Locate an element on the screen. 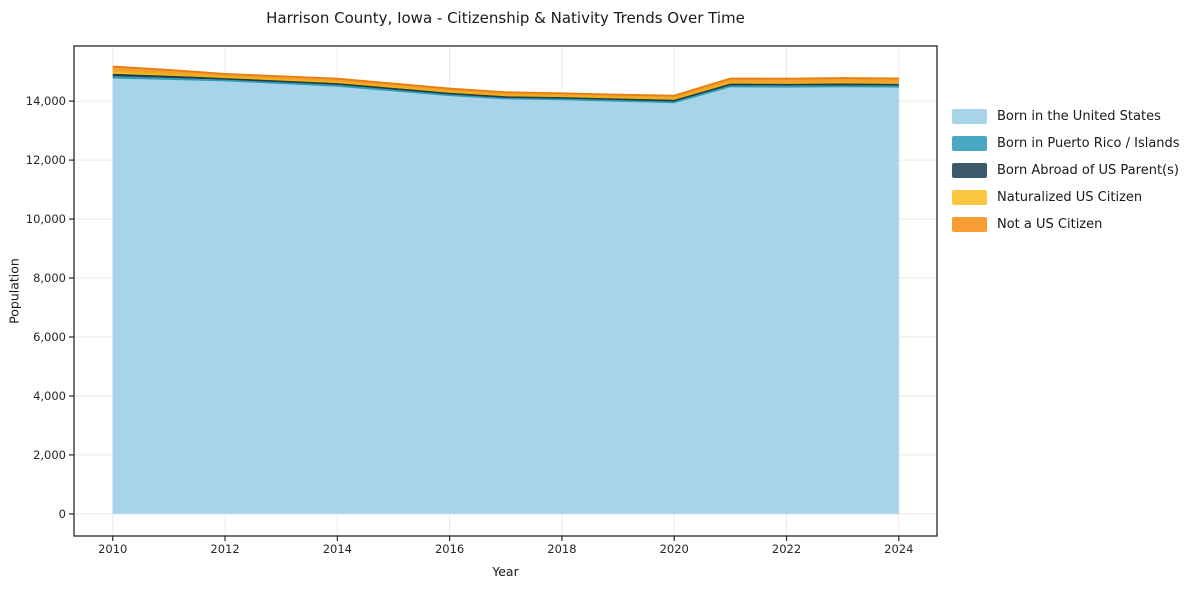  x-axis: 2010 2012 2014 2016 2018 2020 2022 2024 is located at coordinates (505, 546).